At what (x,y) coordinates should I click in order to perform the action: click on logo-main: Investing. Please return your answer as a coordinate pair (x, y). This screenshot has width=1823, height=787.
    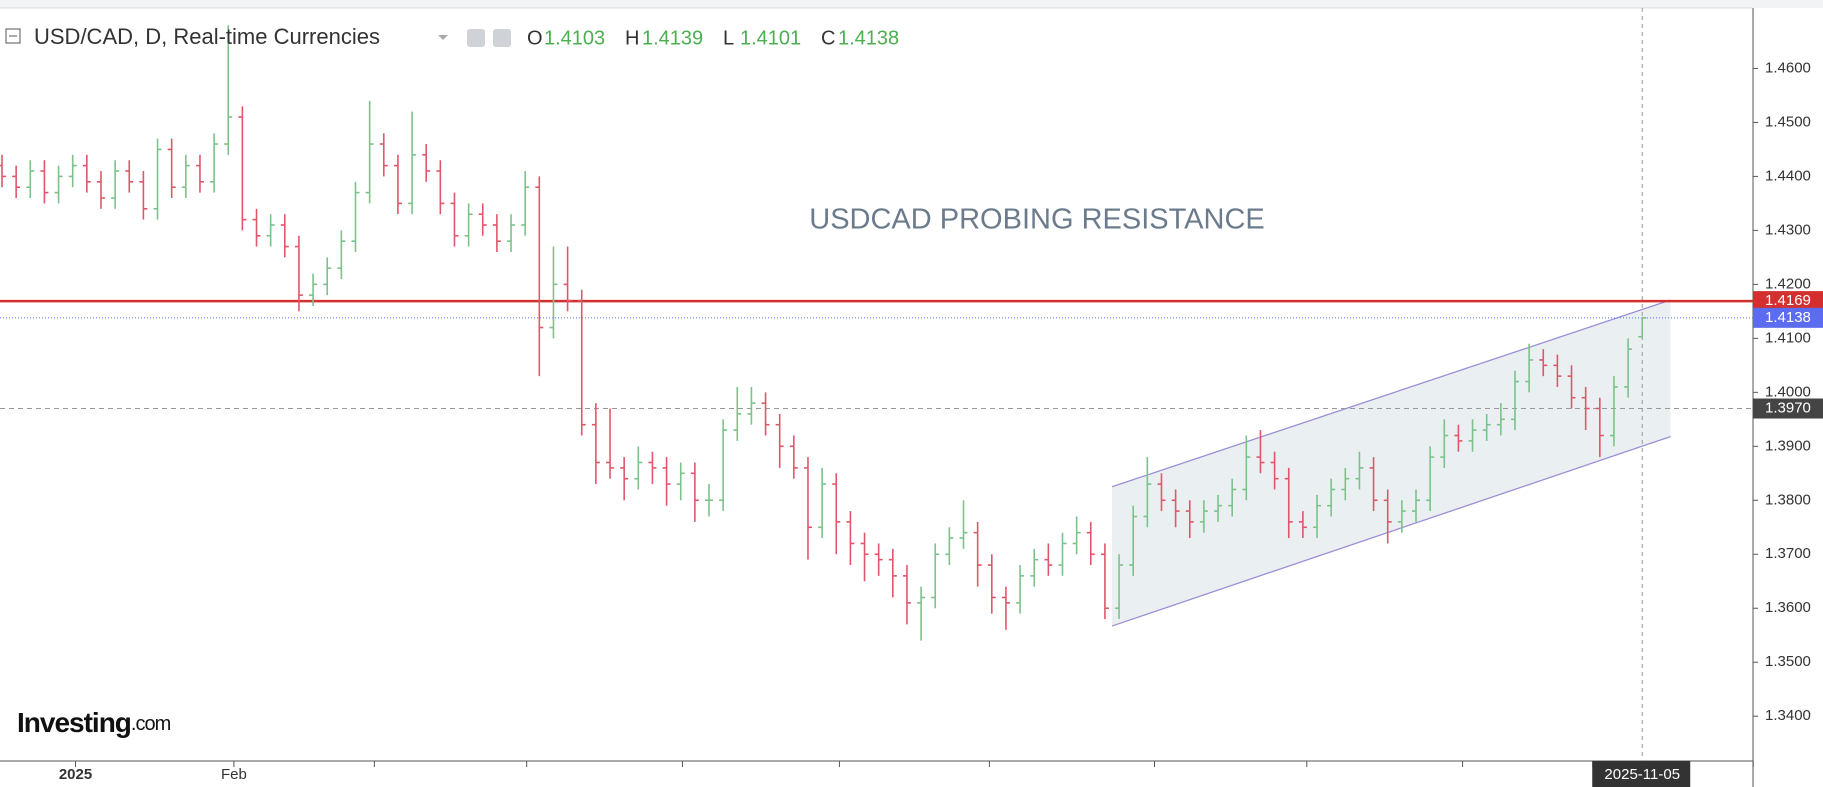
    Looking at the image, I should click on (74, 722).